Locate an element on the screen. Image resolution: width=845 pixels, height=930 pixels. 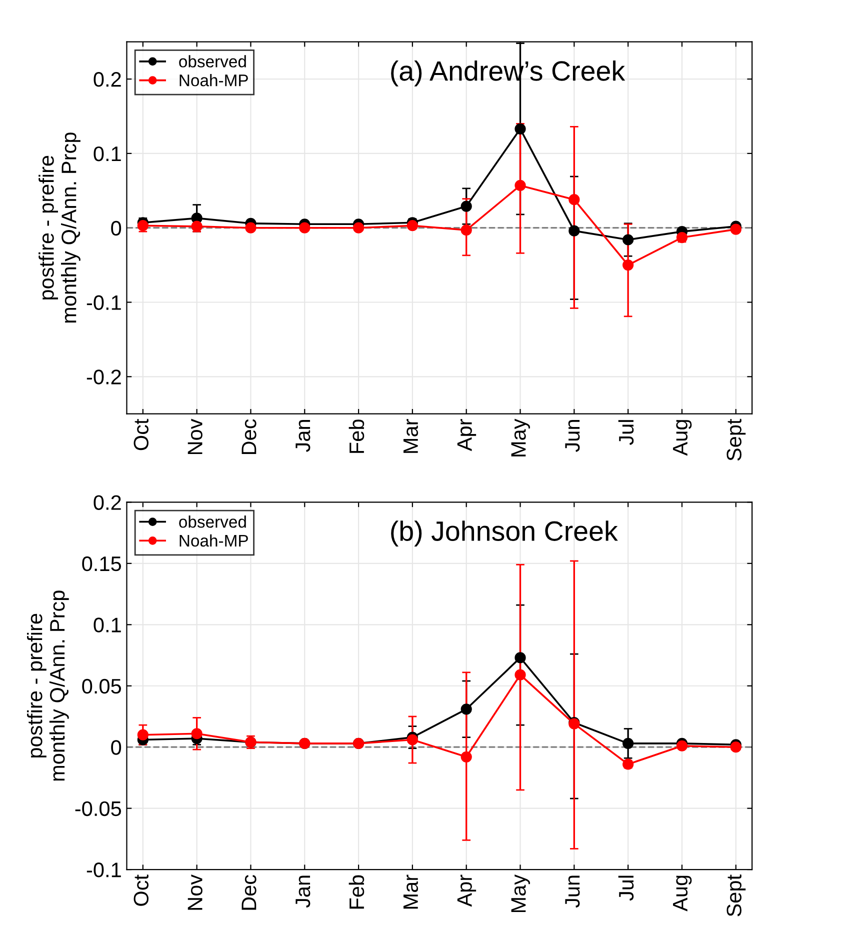
y-tick-label: -0.2 is located at coordinates (103, 377).